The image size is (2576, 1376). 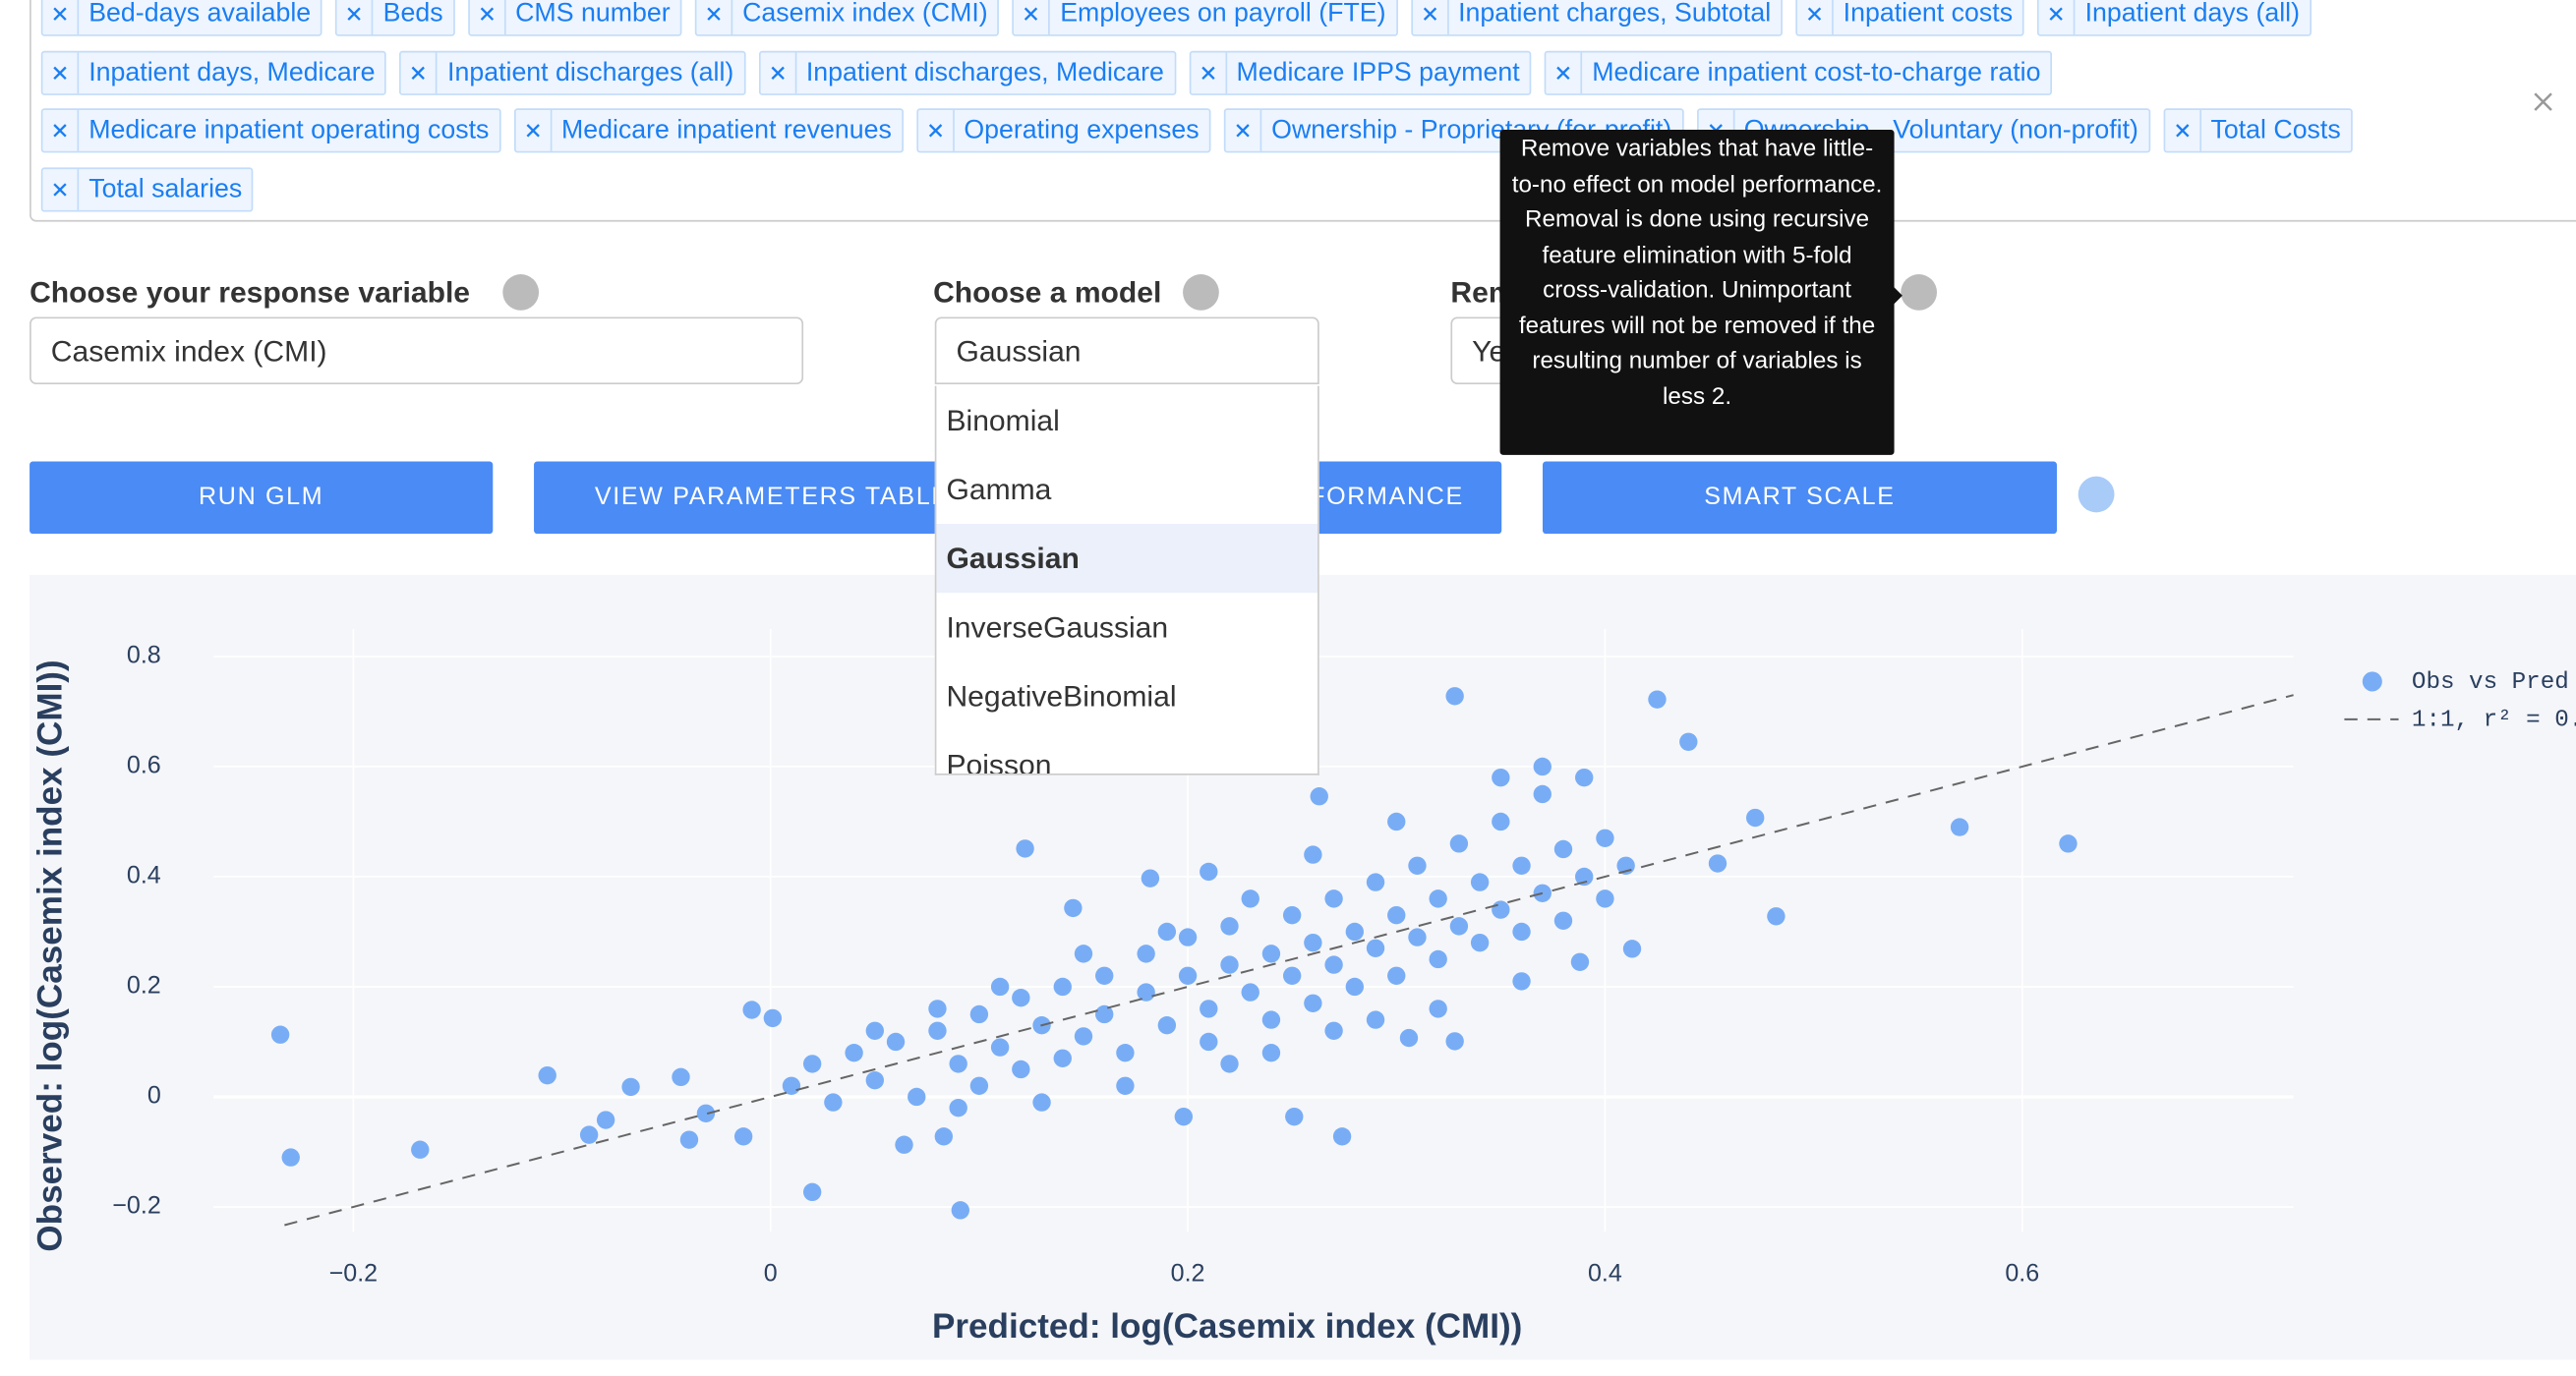 What do you see at coordinates (144, 986) in the screenshot?
I see `y-tick-label: 0.2` at bounding box center [144, 986].